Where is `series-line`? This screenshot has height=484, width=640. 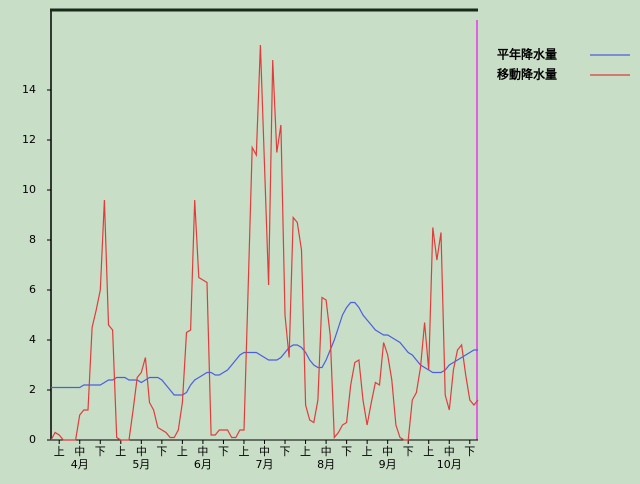
series-line is located at coordinates (264, 348).